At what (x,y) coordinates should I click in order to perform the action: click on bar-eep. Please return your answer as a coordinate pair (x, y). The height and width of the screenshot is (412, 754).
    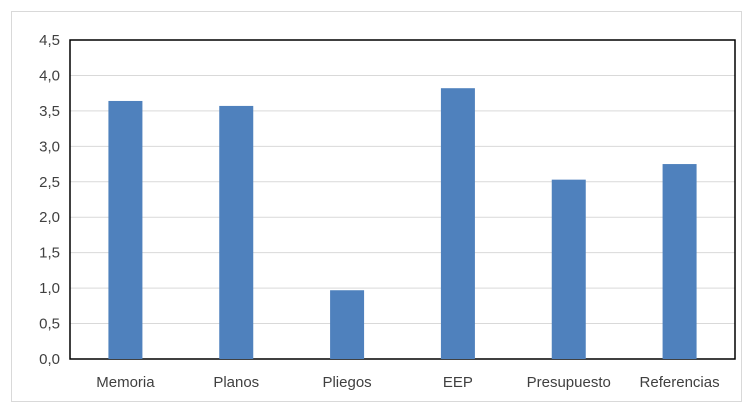
    Looking at the image, I should click on (457, 224).